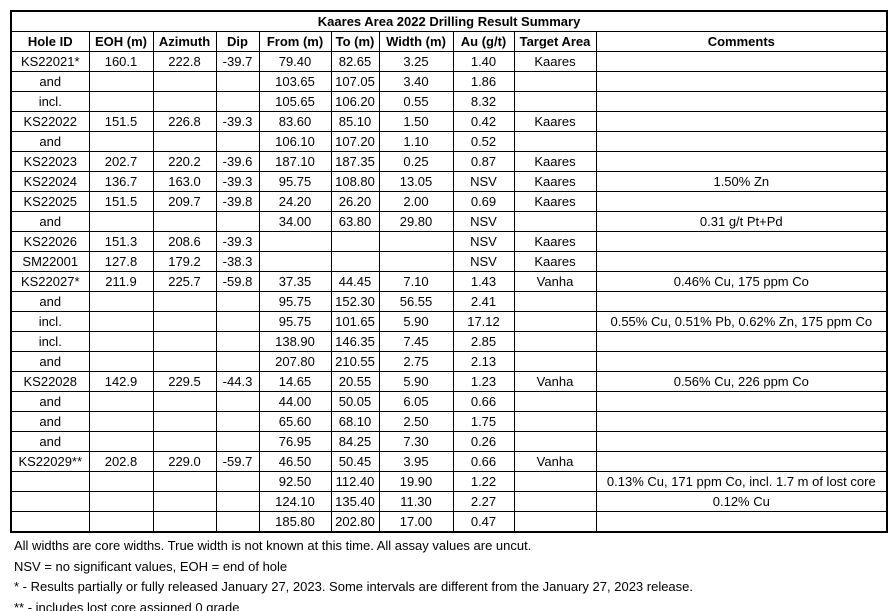  I want to click on cell: 1.10, so click(416, 141).